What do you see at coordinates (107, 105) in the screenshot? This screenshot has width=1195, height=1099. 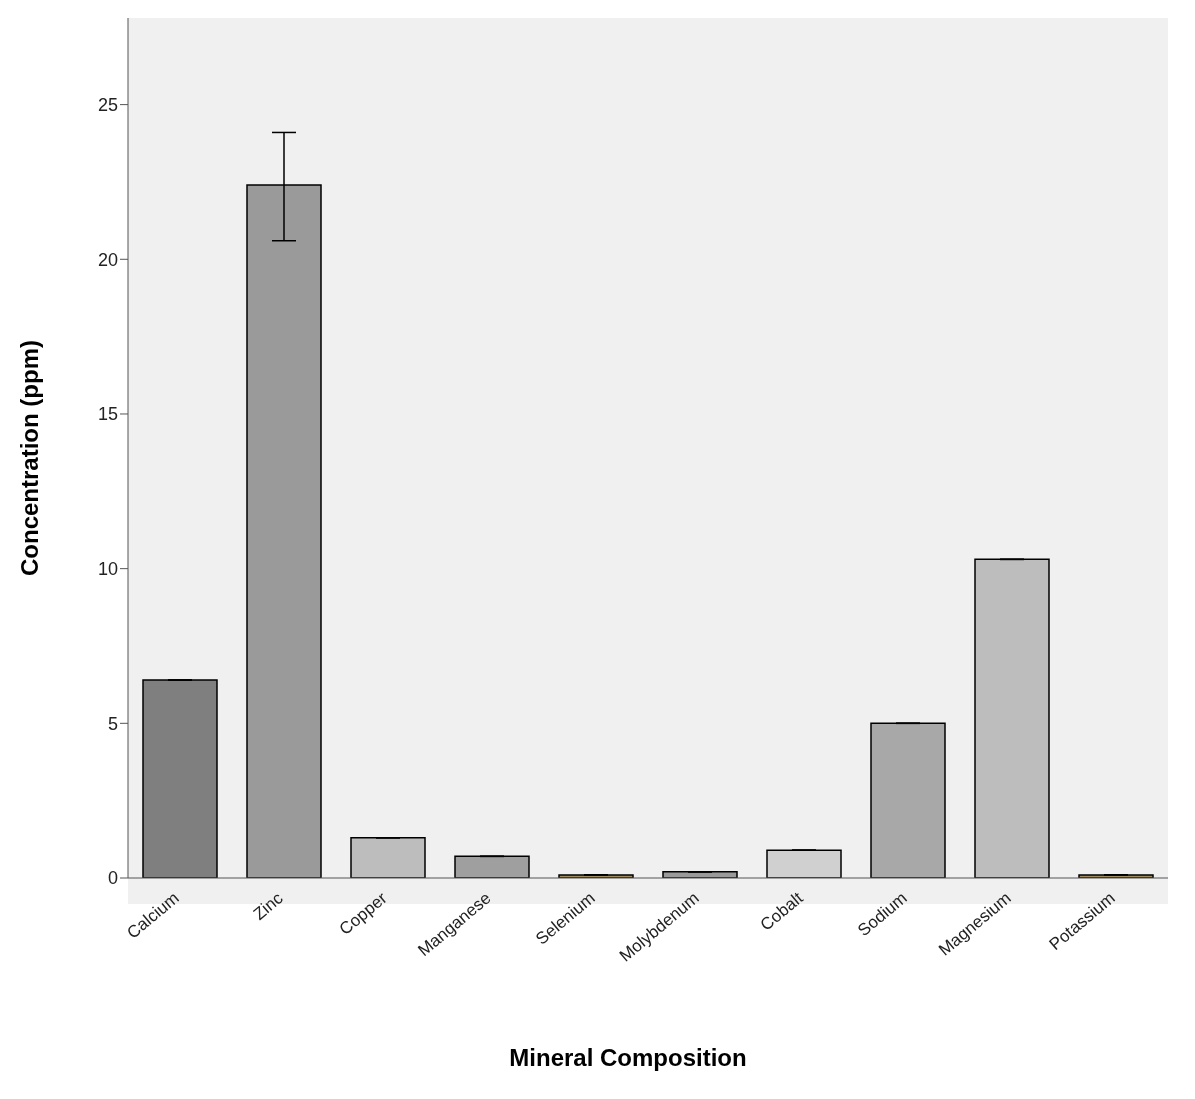 I see `y-tick-label: 25` at bounding box center [107, 105].